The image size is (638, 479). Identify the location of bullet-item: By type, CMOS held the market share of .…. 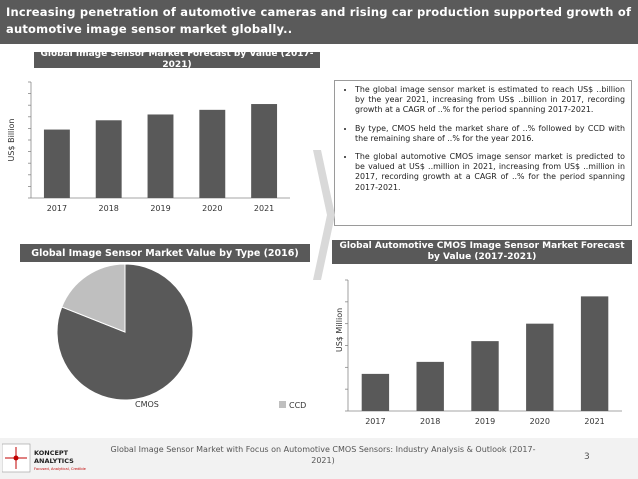
(490, 134).